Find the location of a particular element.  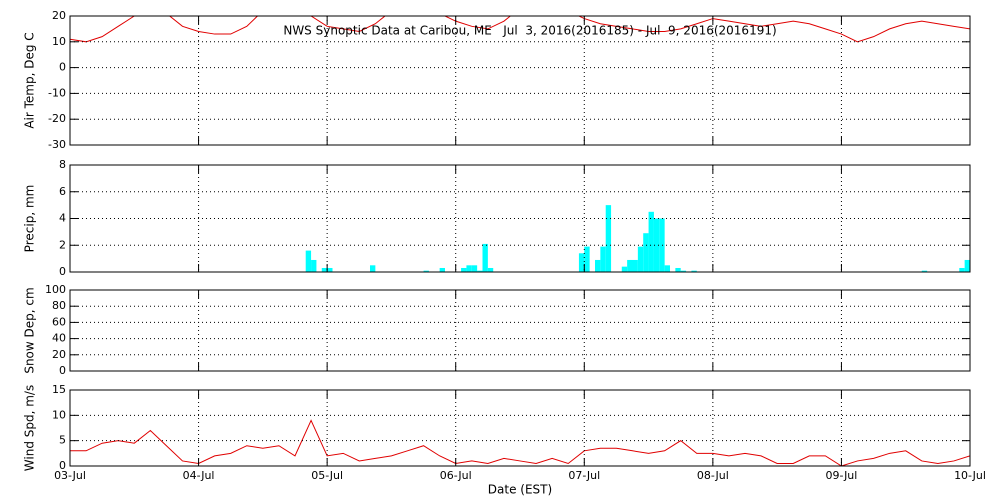

y-tick-label: -10 is located at coordinates (57, 92).